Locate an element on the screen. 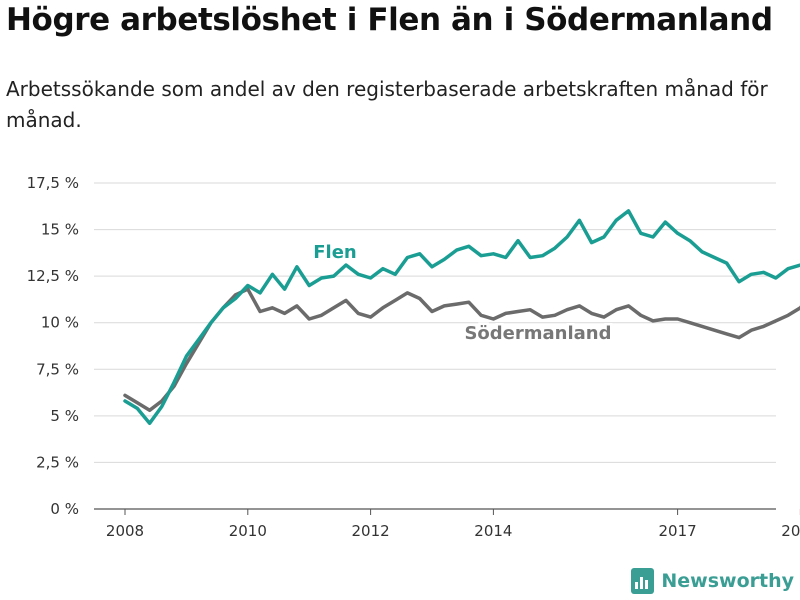 This screenshot has height=600, width=800. y-tick-label: 7,5 % is located at coordinates (57, 369).